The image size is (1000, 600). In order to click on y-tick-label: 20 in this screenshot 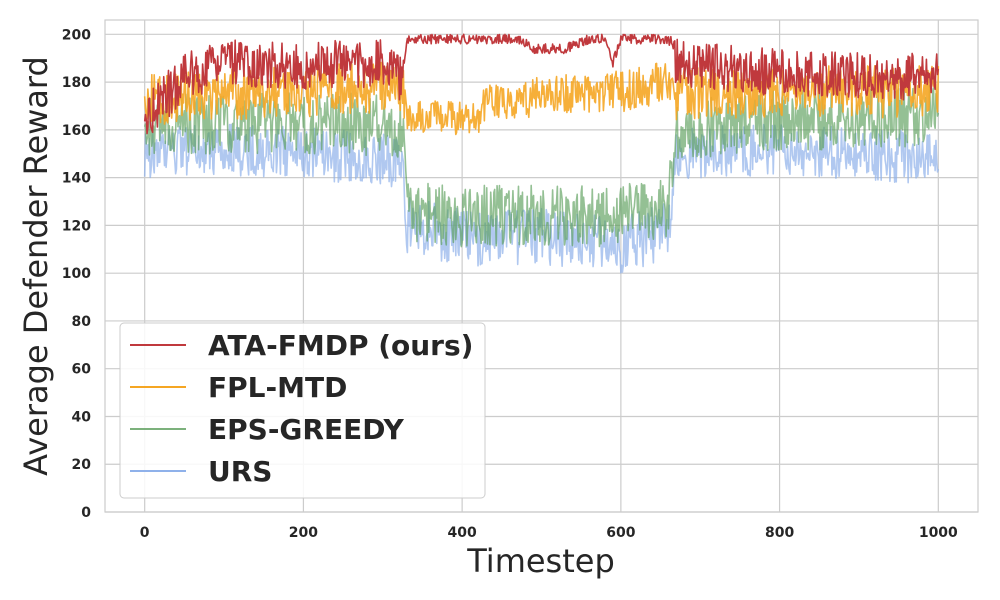, I will do `click(82, 465)`.